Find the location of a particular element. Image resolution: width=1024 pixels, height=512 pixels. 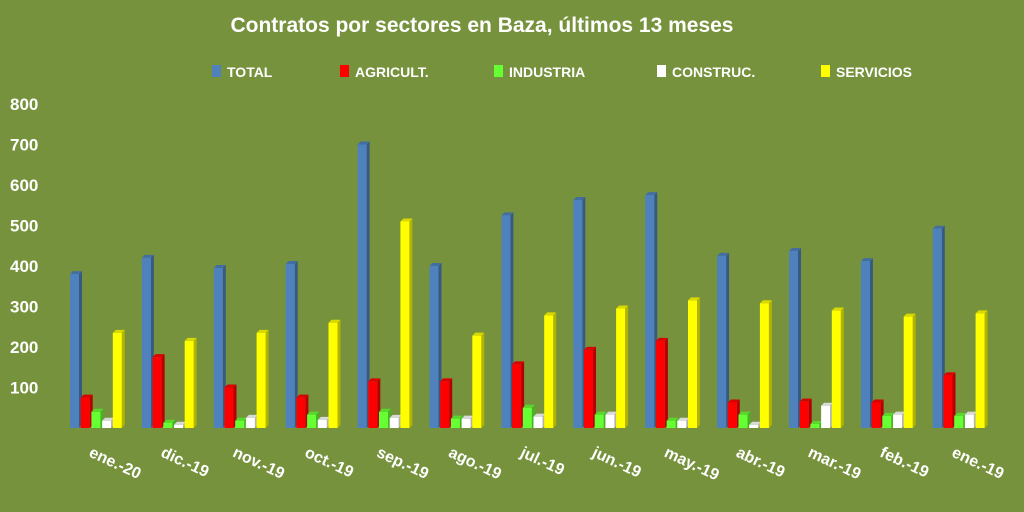

y-tick-label: 800 is located at coordinates (24, 104).